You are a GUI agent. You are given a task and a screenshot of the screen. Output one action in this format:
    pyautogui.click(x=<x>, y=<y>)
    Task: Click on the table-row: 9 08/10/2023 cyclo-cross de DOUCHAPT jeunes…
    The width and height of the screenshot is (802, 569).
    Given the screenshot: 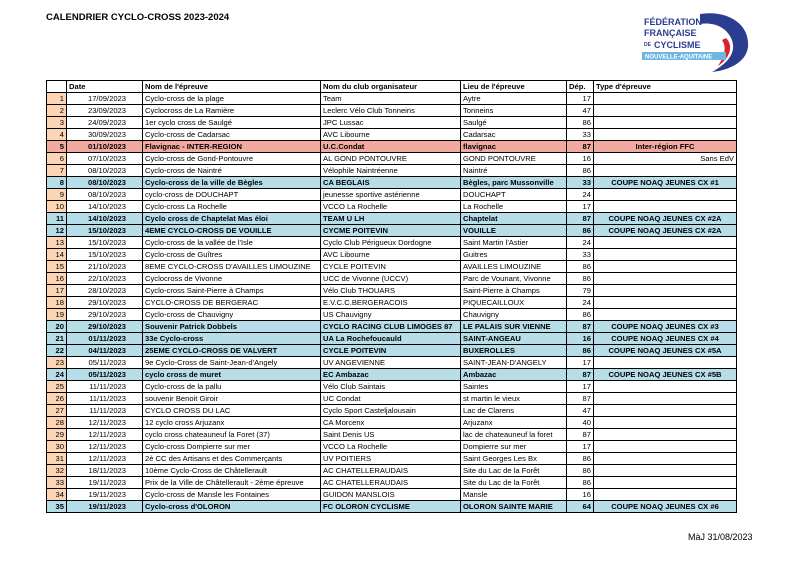 What is the action you would take?
    pyautogui.click(x=391, y=194)
    